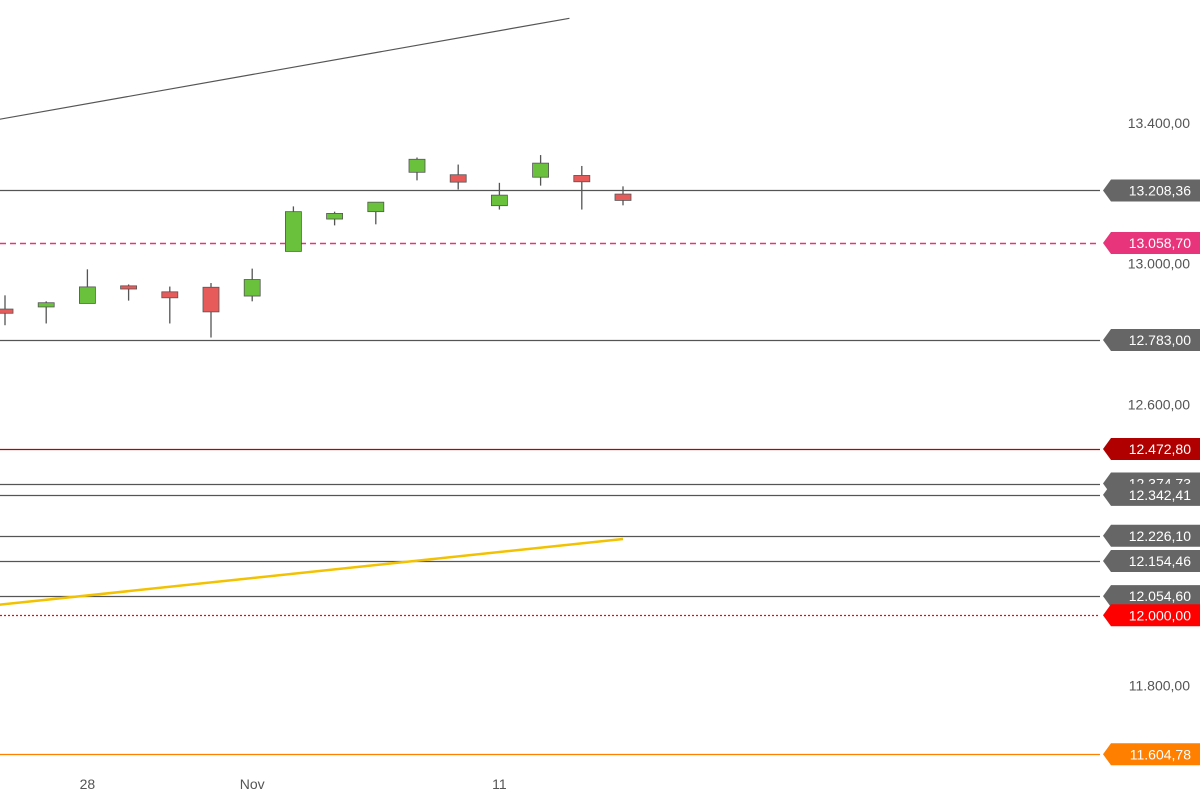 The height and width of the screenshot is (794, 1200). I want to click on y-tick-label-2: 12.600,00, so click(1159, 404).